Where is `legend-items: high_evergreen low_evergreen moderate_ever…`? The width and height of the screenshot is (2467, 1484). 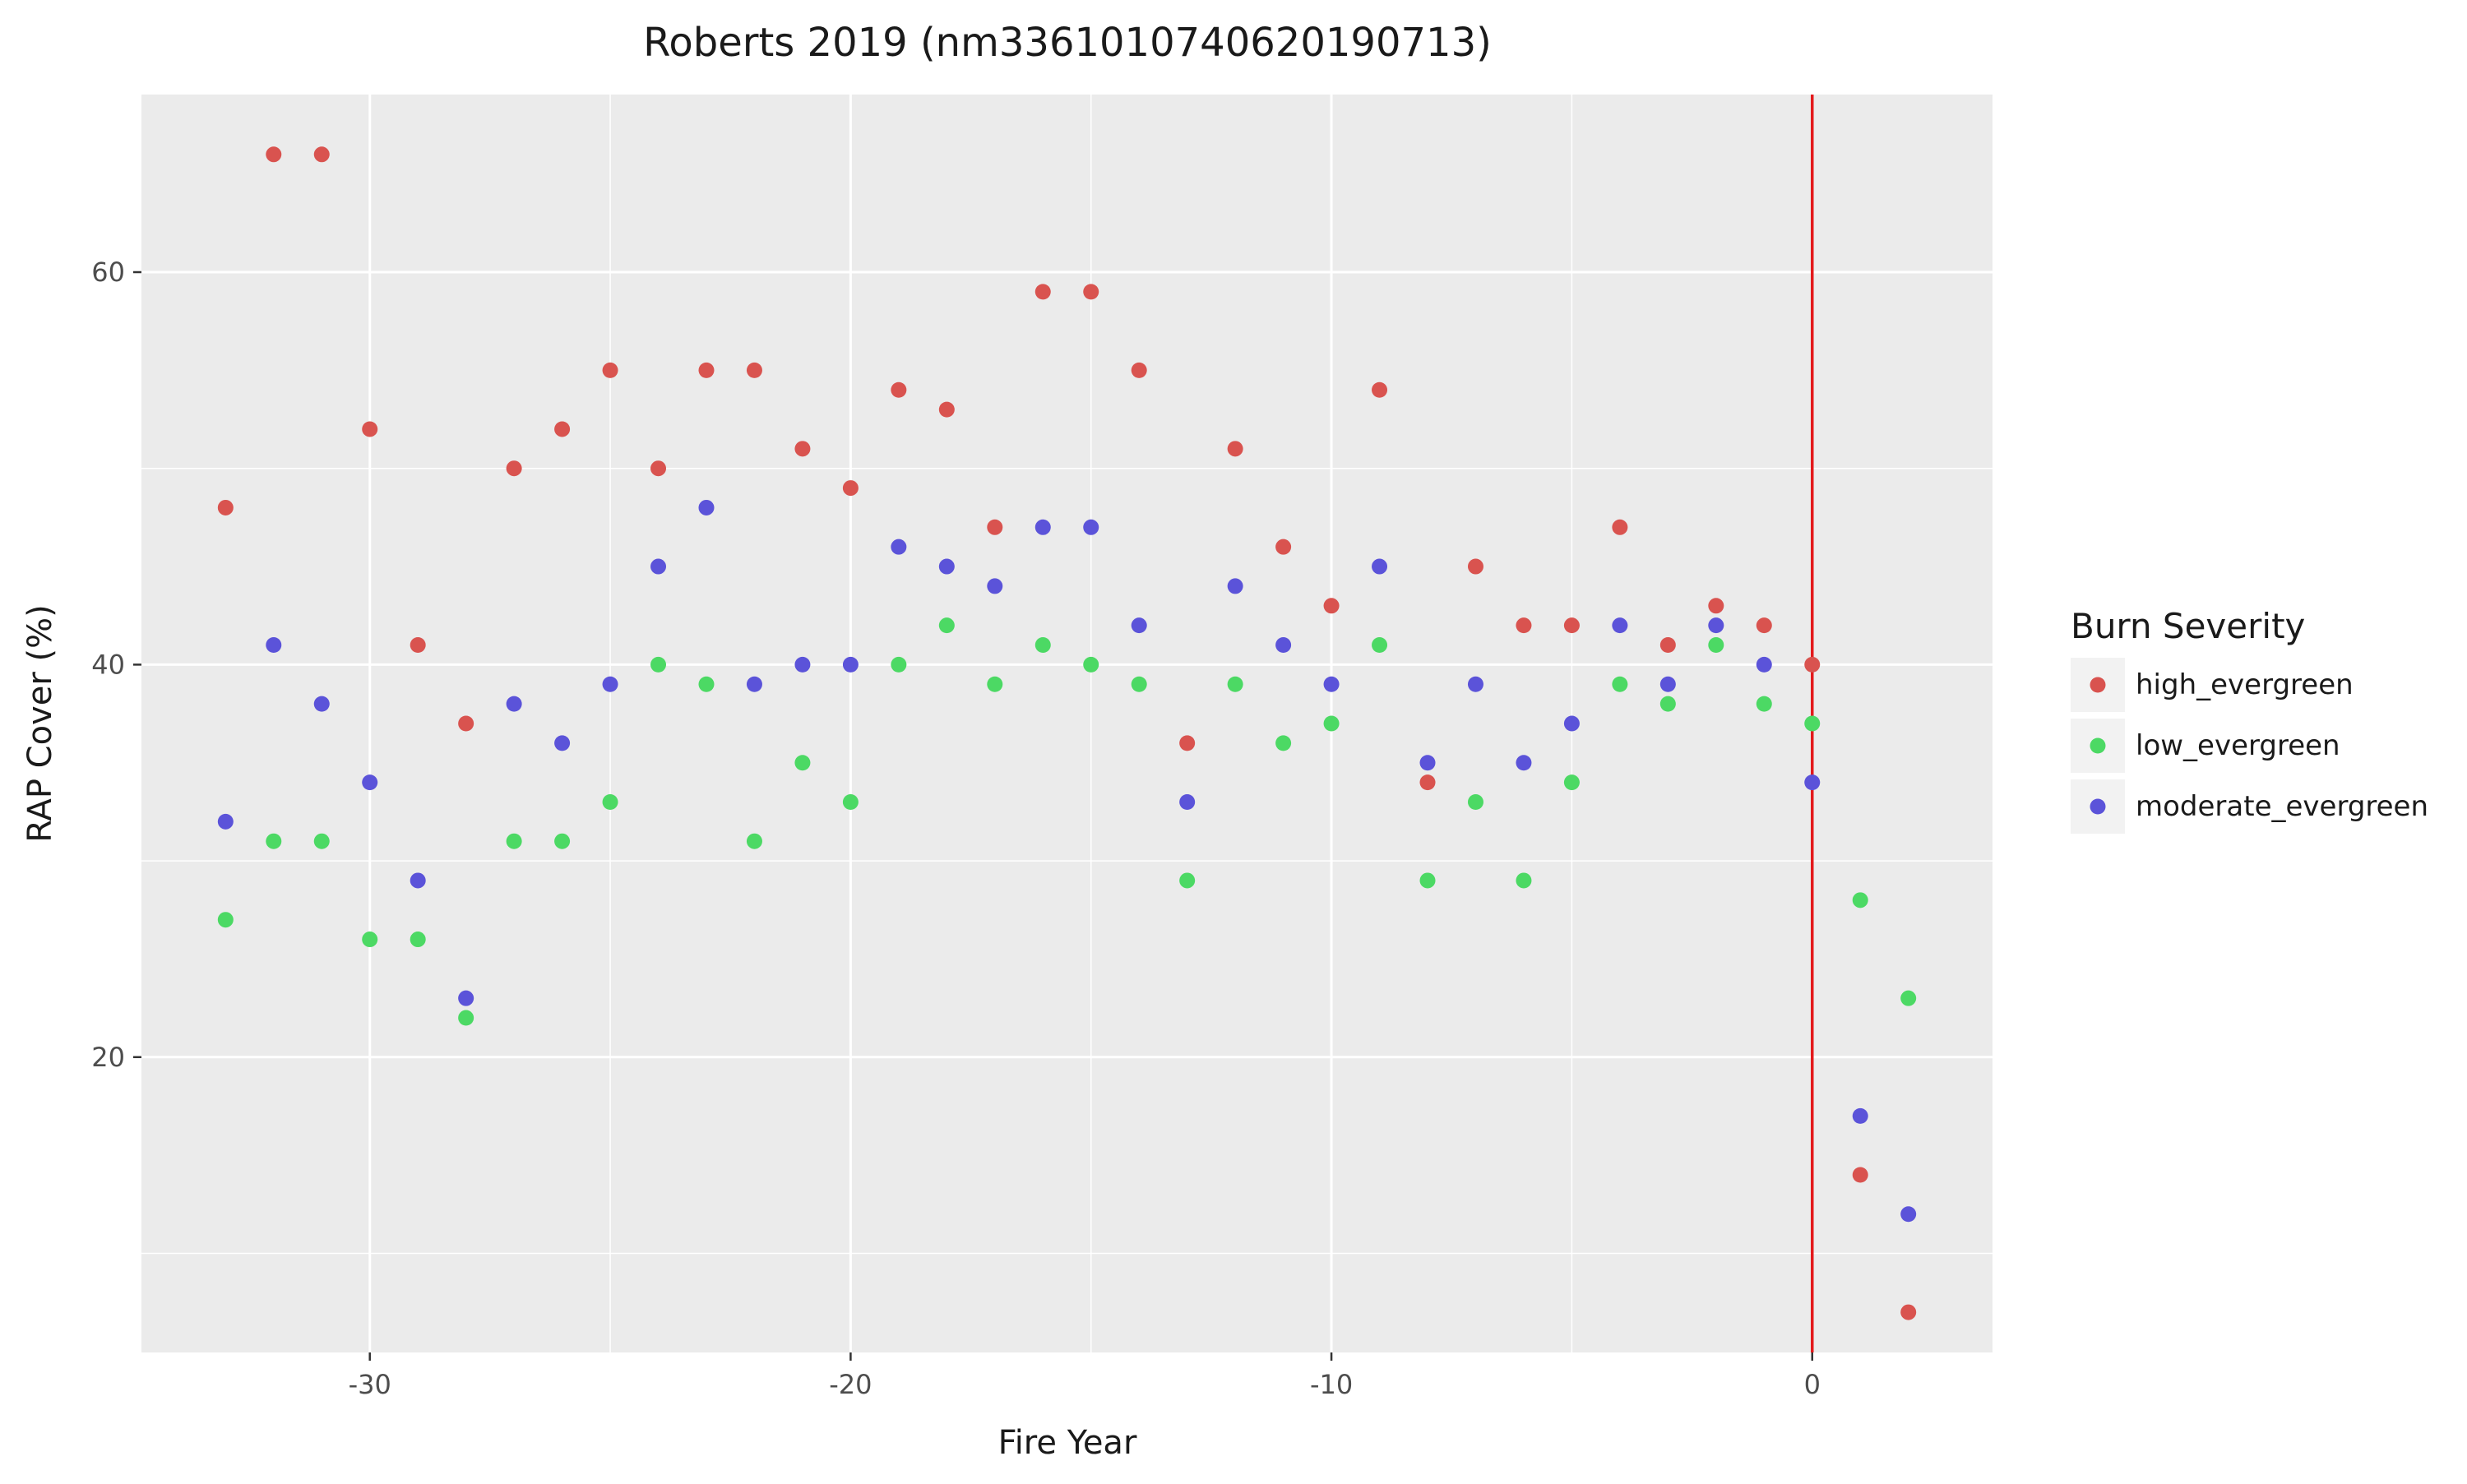 legend-items: high_evergreen low_evergreen moderate_ever… is located at coordinates (2249, 746).